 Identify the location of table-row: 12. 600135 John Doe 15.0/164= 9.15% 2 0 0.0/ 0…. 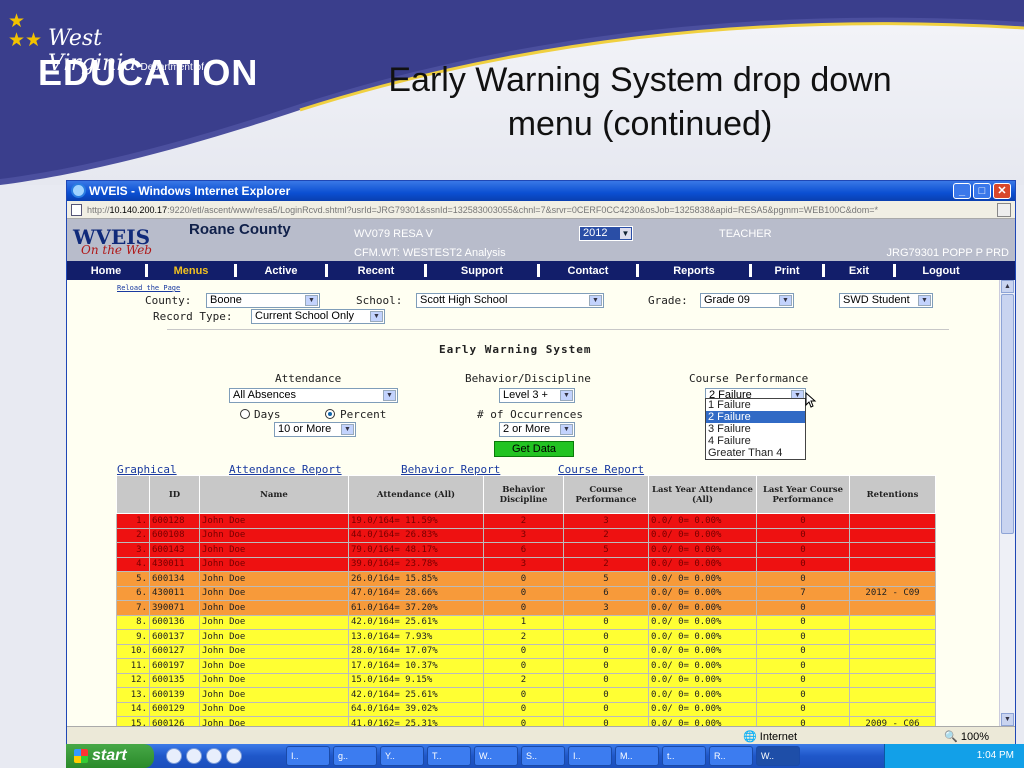
(526, 680).